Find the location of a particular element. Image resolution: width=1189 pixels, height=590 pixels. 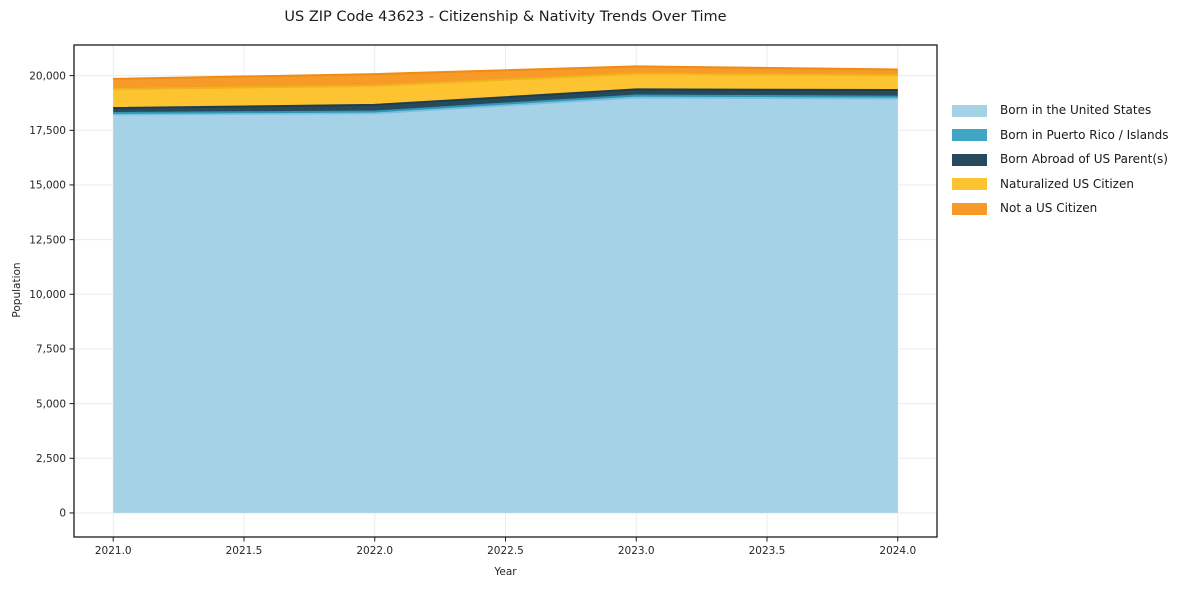

y-tick-label: 17,500 is located at coordinates (47, 131).